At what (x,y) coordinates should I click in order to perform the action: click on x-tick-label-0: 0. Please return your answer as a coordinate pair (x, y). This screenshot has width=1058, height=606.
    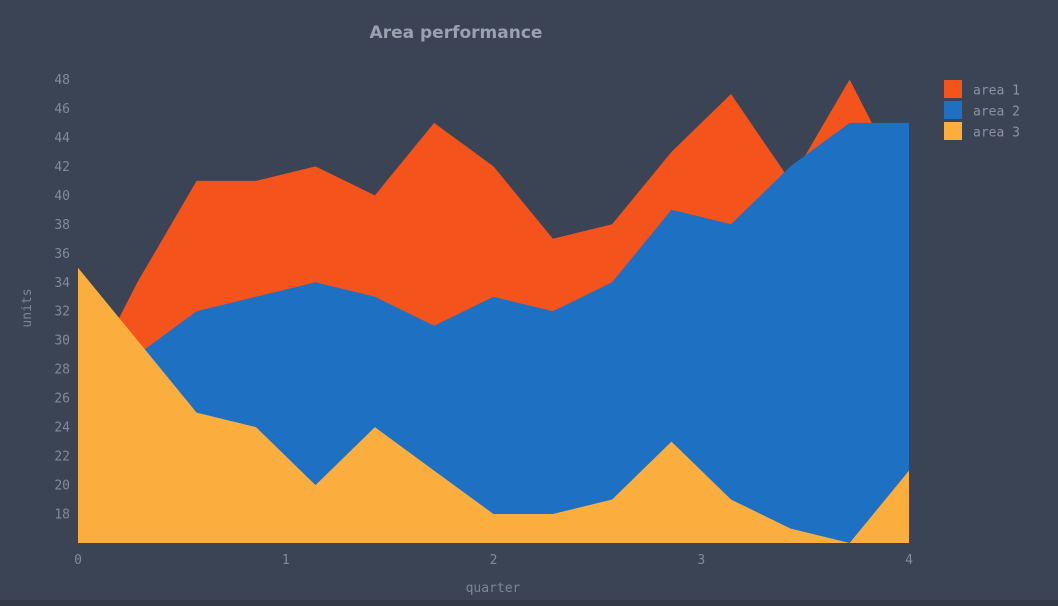
    Looking at the image, I should click on (78, 560).